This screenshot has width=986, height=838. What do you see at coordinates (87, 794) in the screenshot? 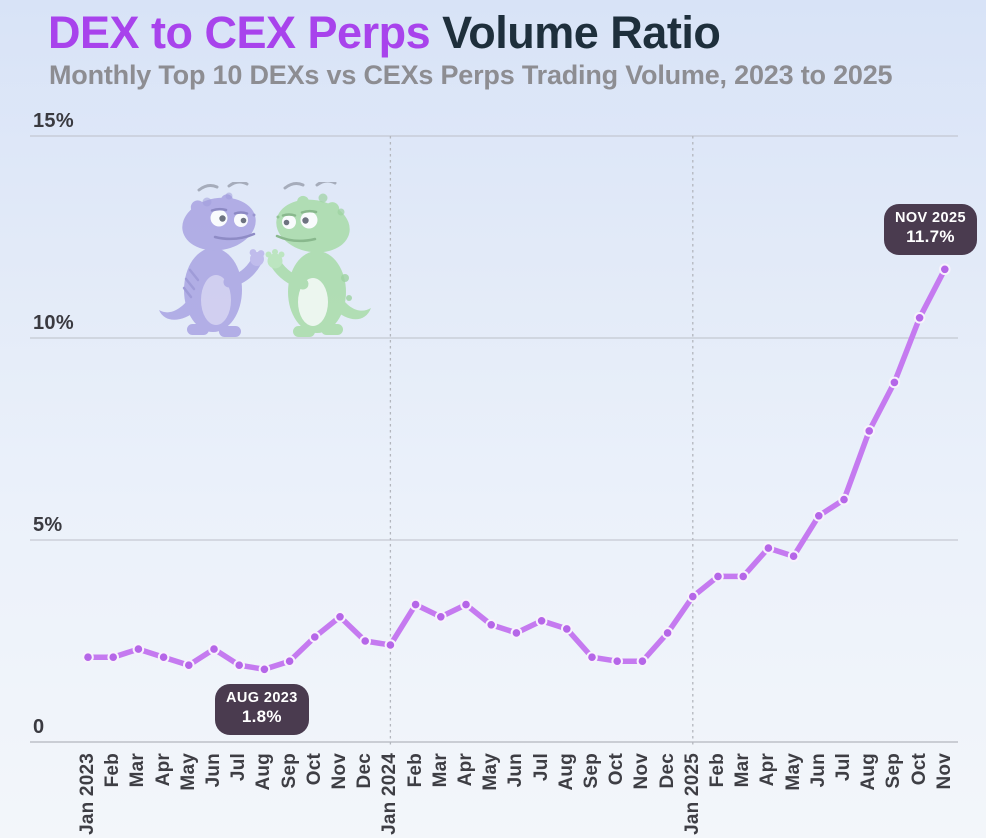
I see `x-tick-label: Jan 2023` at bounding box center [87, 794].